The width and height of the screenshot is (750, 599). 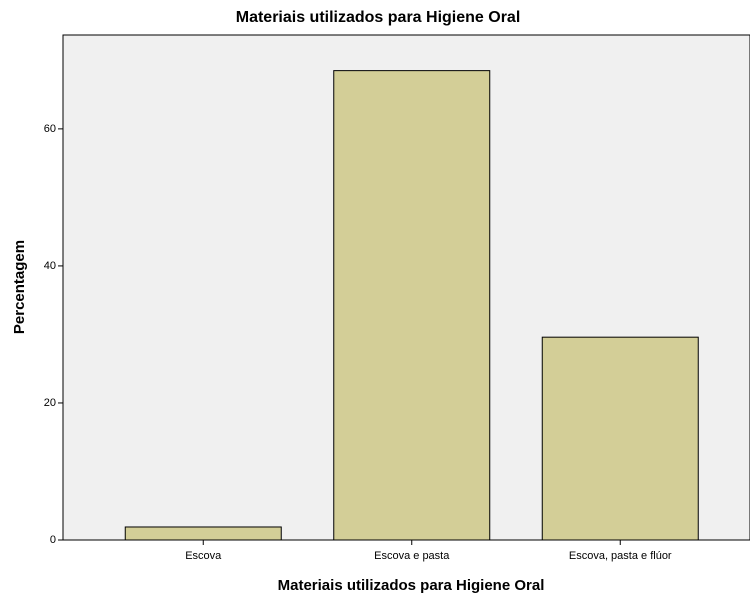 I want to click on chart-title: Materiais utilizados para Higiene Oral, so click(x=378, y=17).